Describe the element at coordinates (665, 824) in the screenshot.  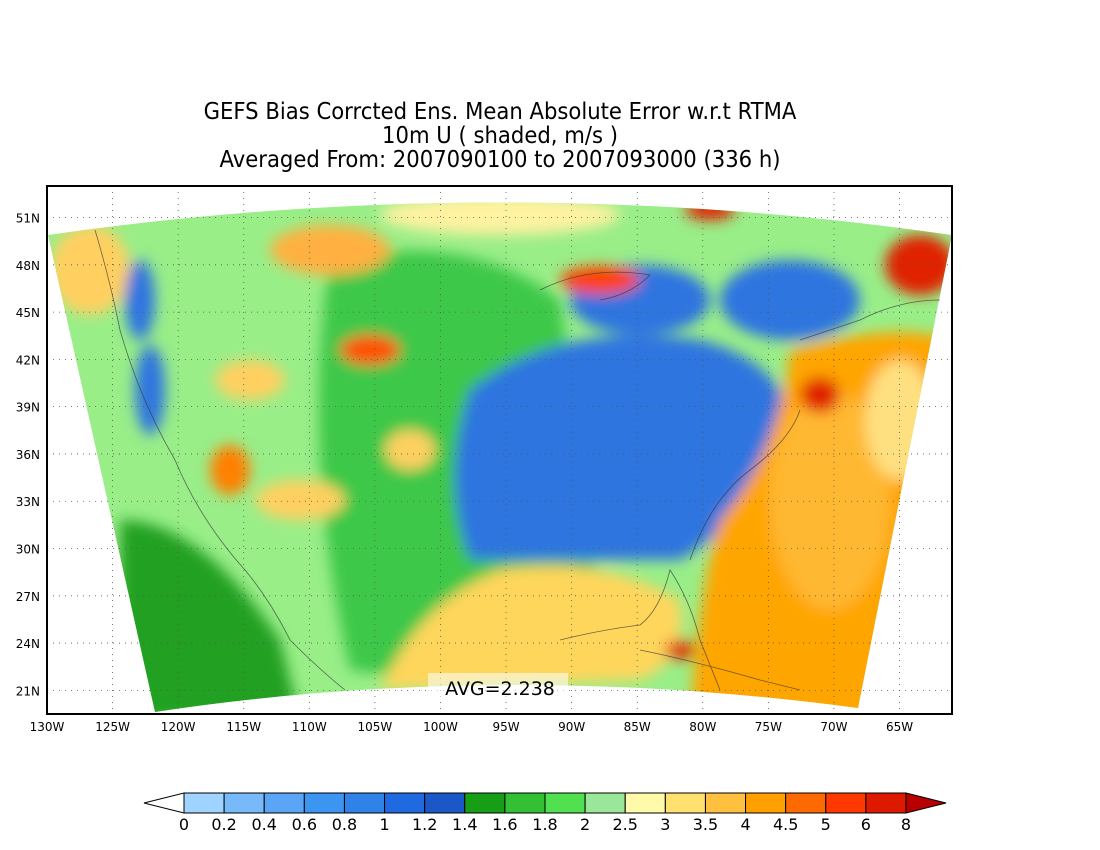
I see `colorbar-label: 3` at that location.